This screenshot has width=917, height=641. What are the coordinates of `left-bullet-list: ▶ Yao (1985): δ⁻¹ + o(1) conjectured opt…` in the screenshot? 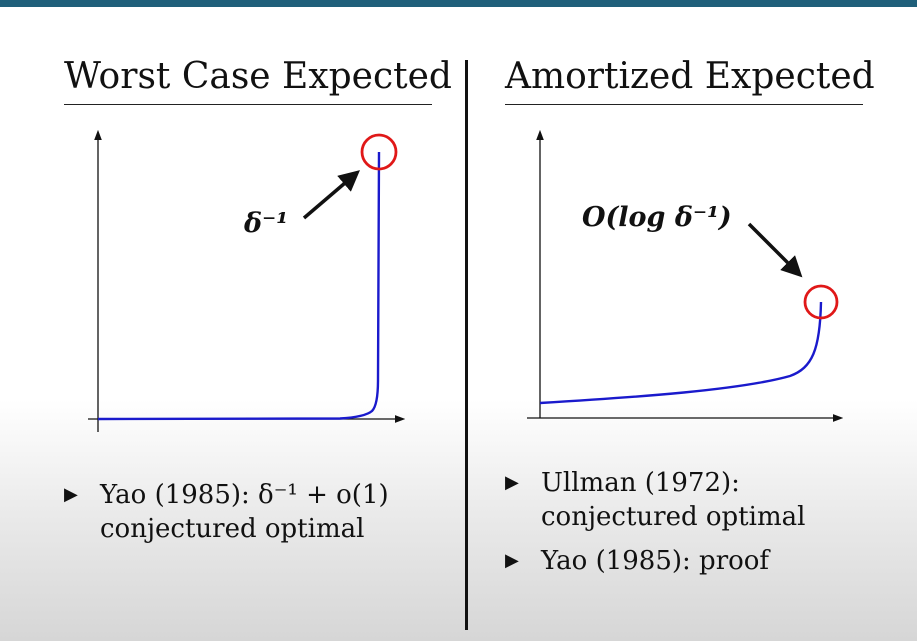 It's located at (254, 517).